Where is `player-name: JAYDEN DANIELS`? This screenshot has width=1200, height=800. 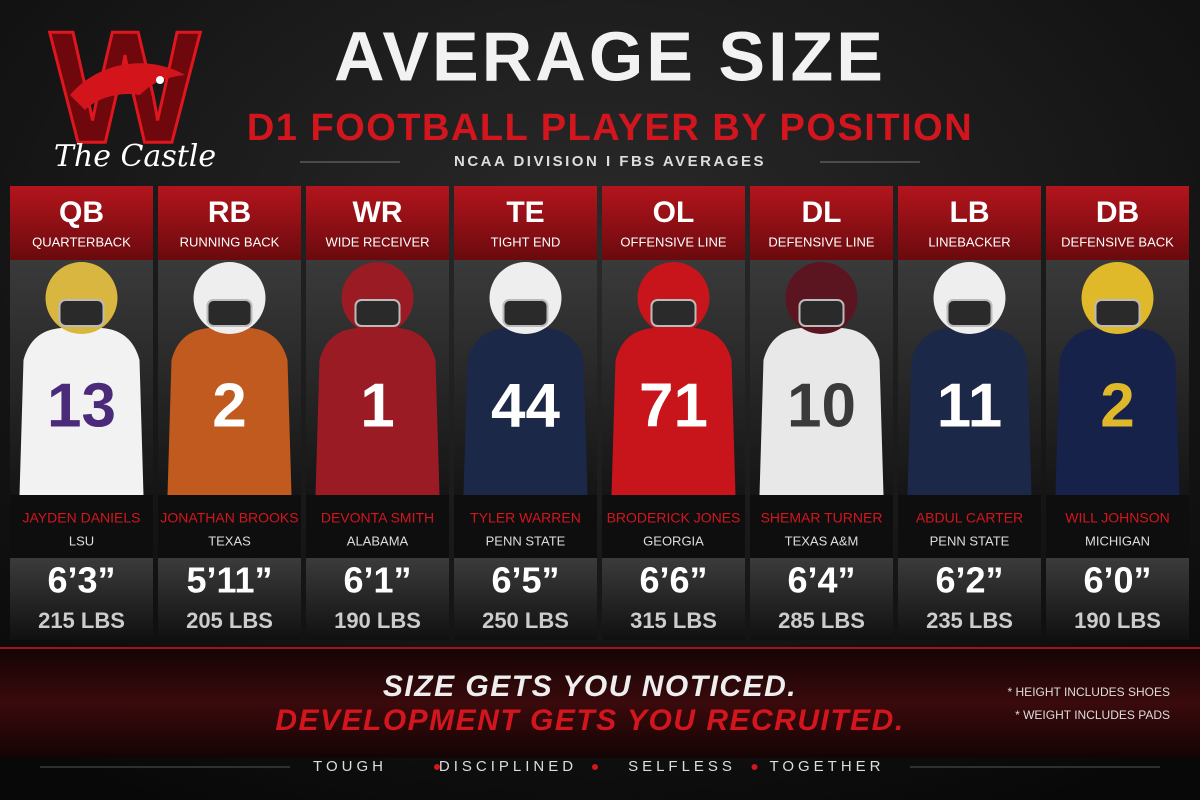 player-name: JAYDEN DANIELS is located at coordinates (82, 518).